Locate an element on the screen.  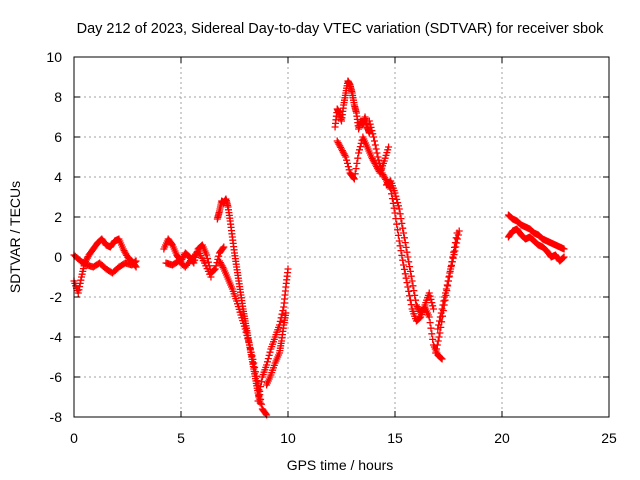
y-tick-labels: -8 -6 -4 -2 0 2 4 6 8 10 is located at coordinates (54, 237).